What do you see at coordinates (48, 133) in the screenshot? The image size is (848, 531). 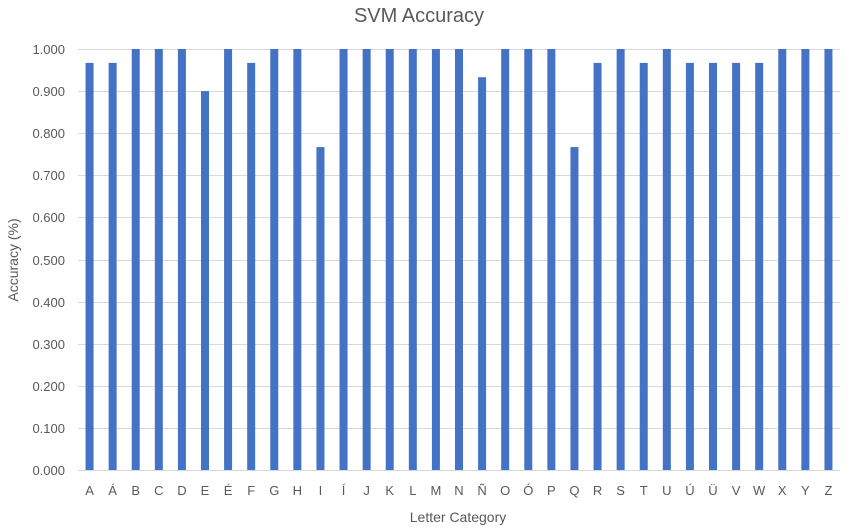 I see `y-tick-label: 0.800` at bounding box center [48, 133].